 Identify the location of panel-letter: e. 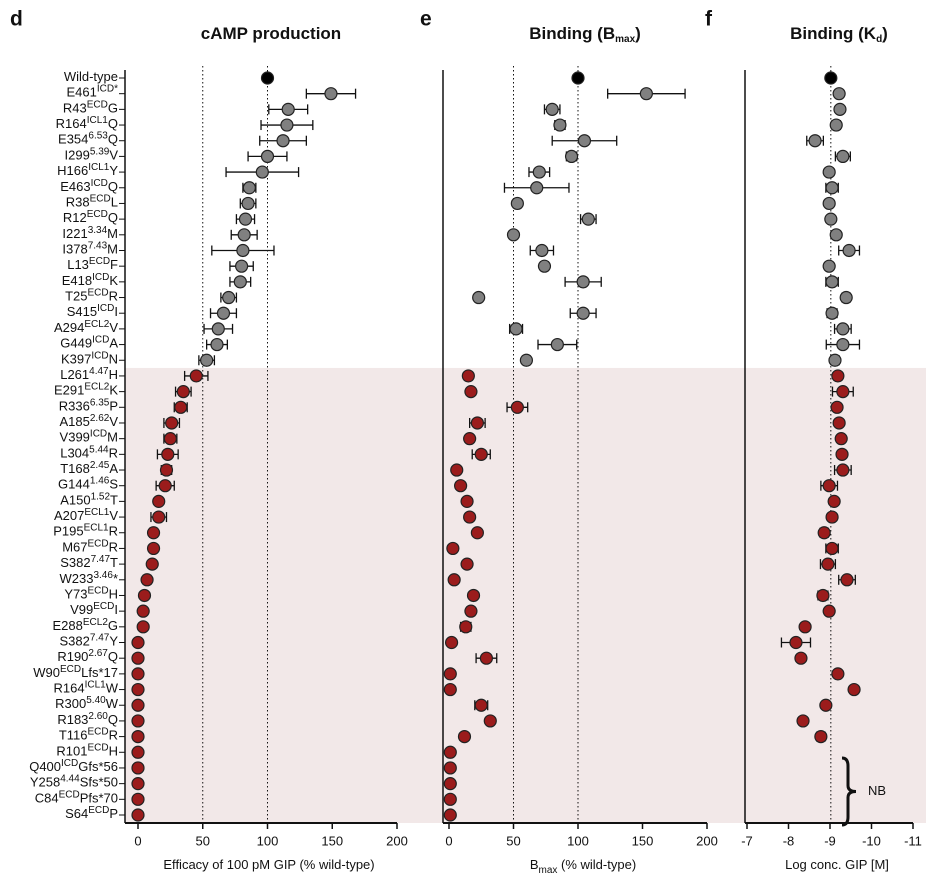
(426, 19).